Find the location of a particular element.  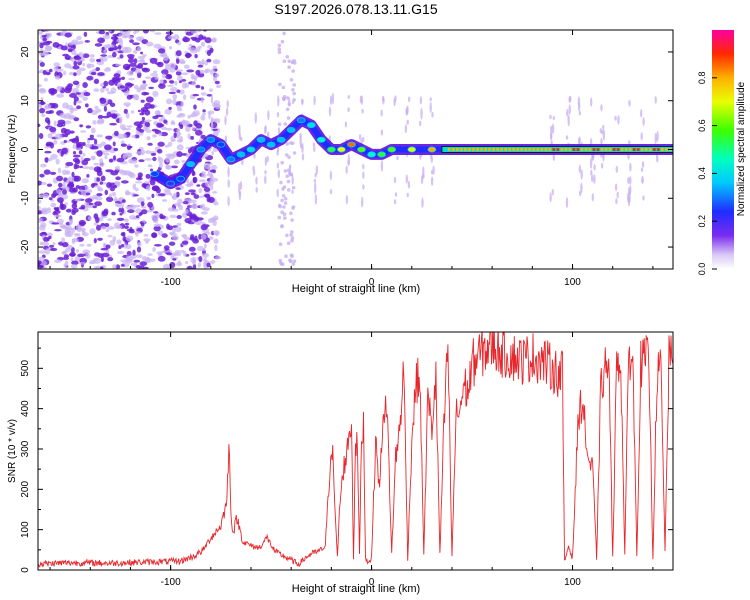

spectrogram-y-tick-label: -20 is located at coordinates (25, 246).